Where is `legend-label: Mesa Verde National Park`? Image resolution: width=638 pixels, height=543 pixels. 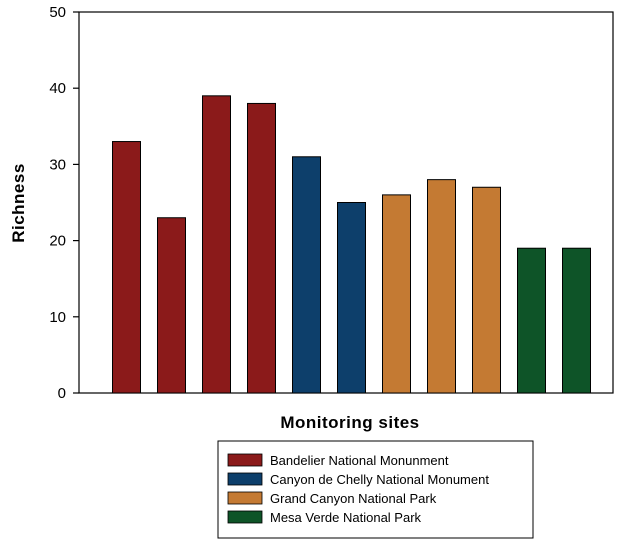 legend-label: Mesa Verde National Park is located at coordinates (346, 517).